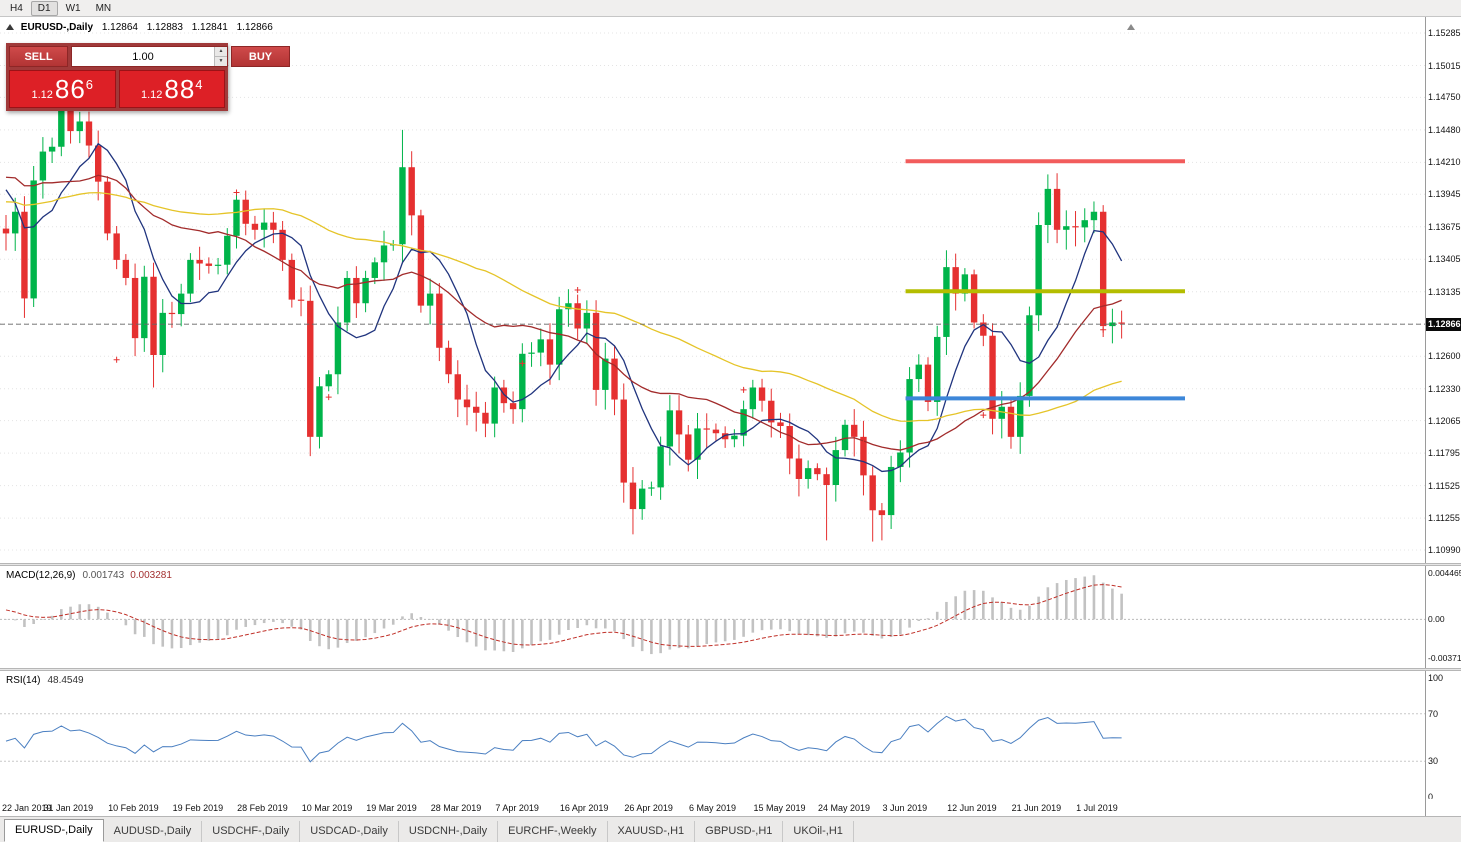 The width and height of the screenshot is (1461, 842). Describe the element at coordinates (1436, 678) in the screenshot. I see `axis-label: 100` at that location.